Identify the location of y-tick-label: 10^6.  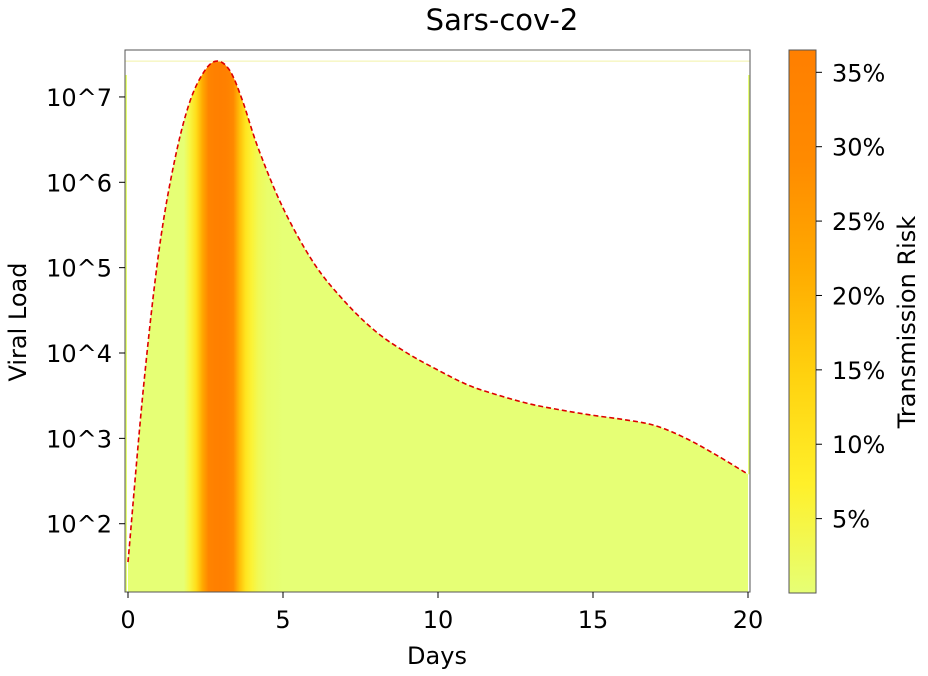
(79, 183).